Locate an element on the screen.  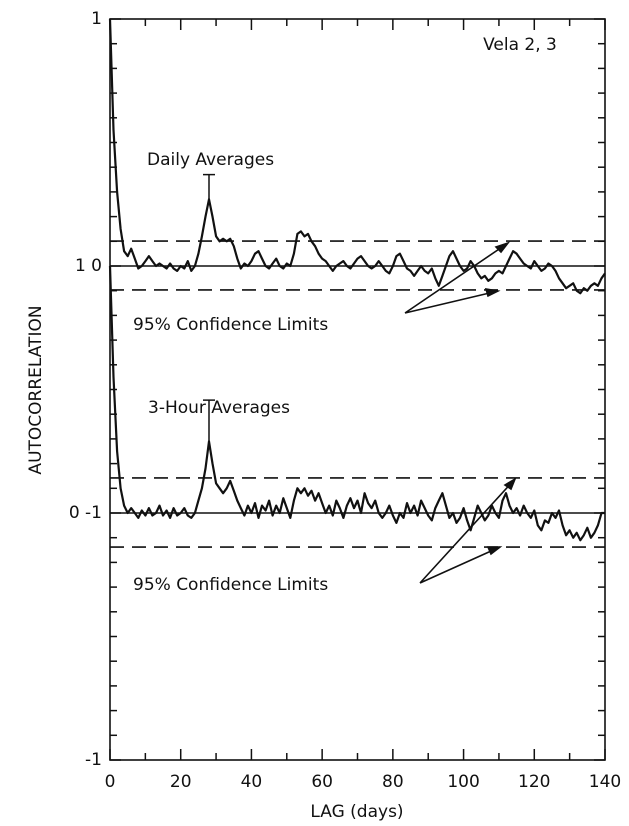
x-tick-label: 100 is located at coordinates (463, 782).